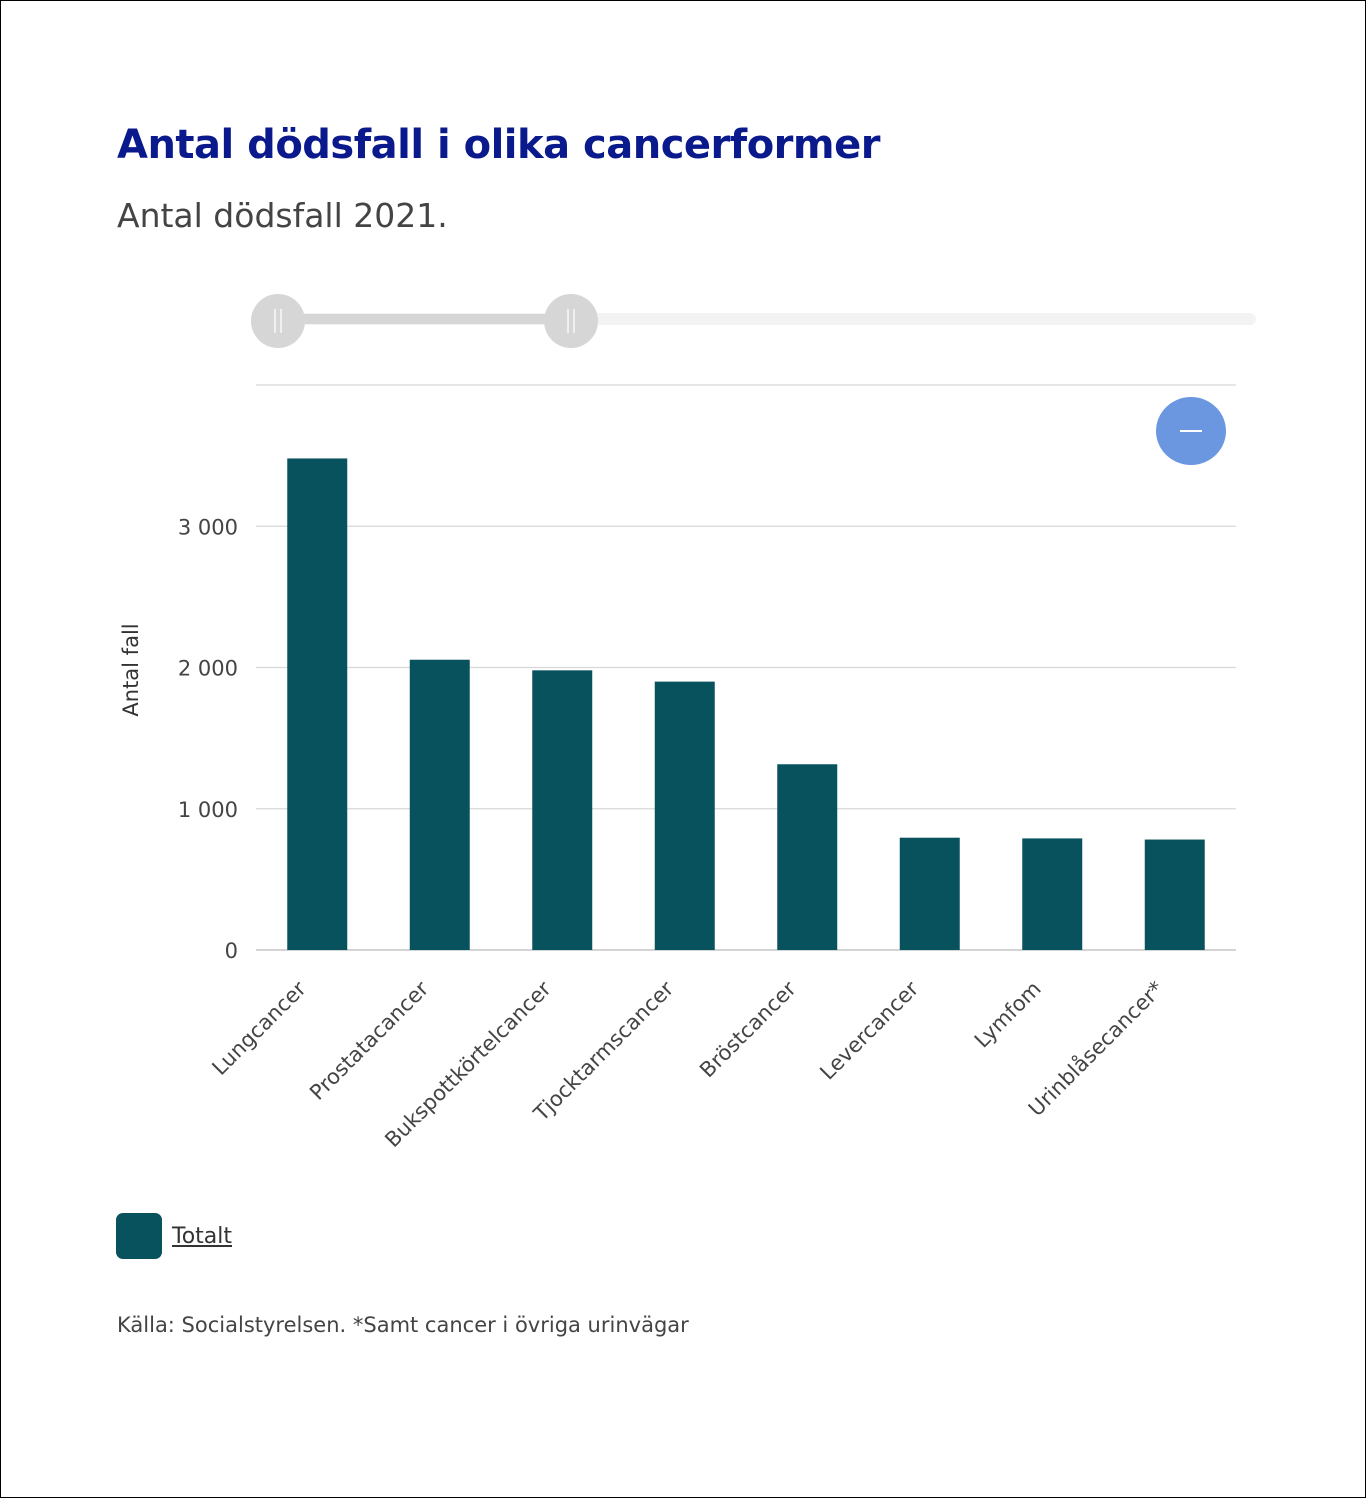 The width and height of the screenshot is (1366, 1498). Describe the element at coordinates (369, 1040) in the screenshot. I see `x-tick-label: Prostatacancer` at that location.